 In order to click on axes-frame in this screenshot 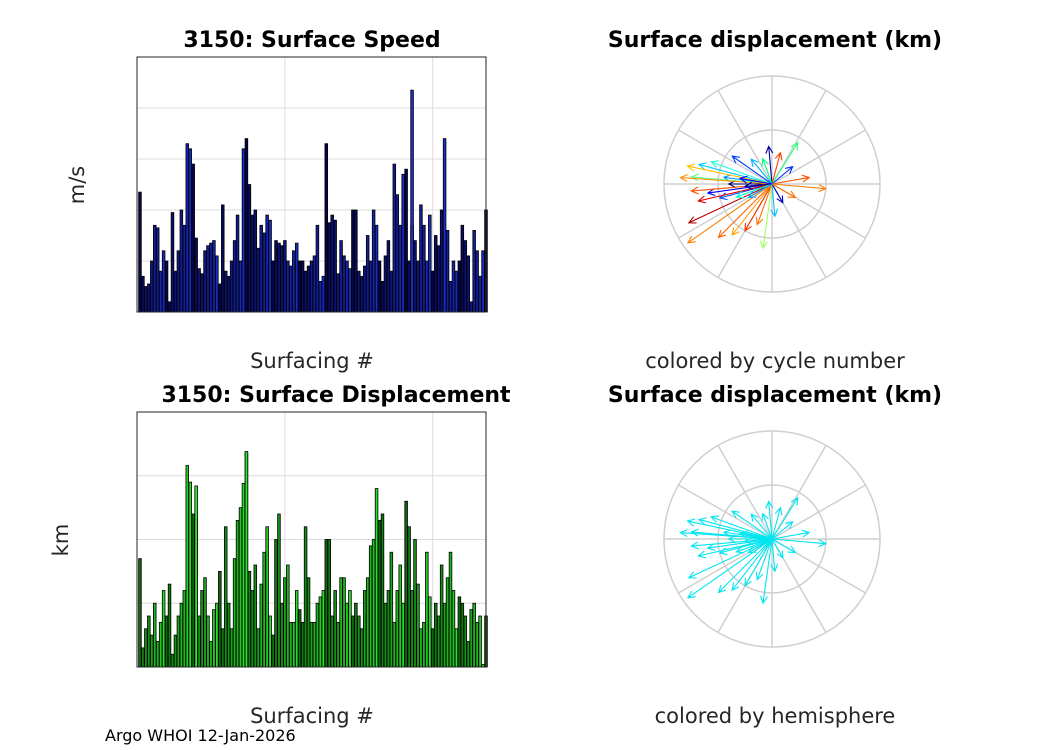, I will do `click(311, 184)`.